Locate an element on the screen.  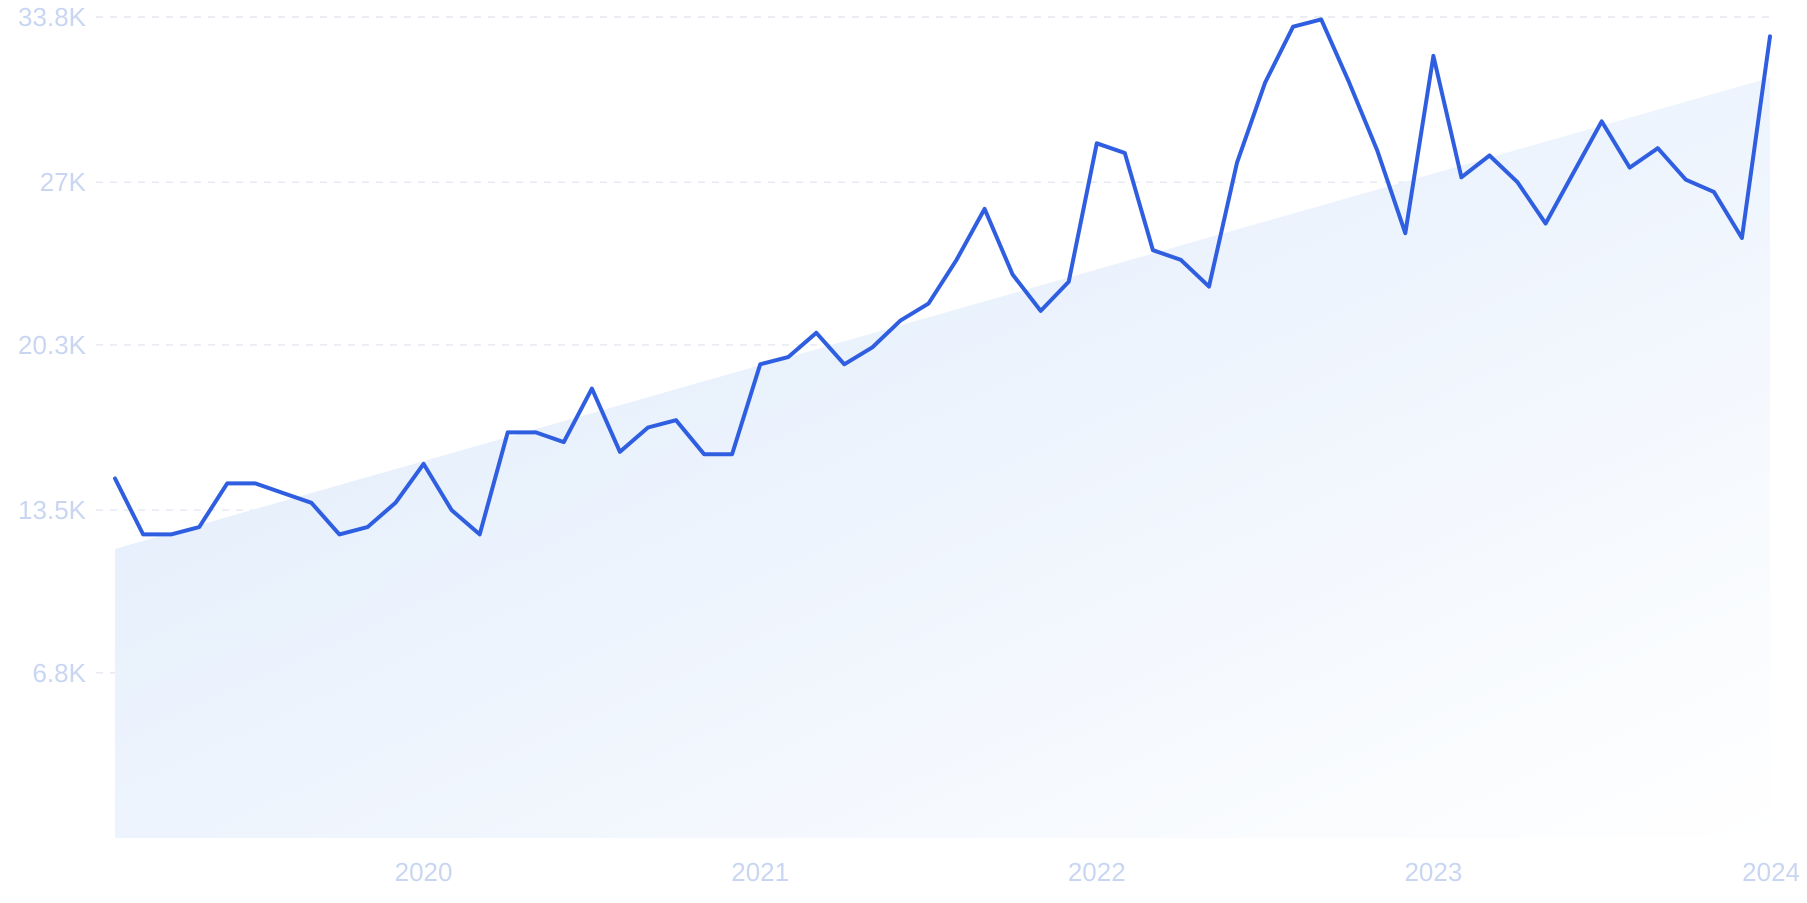
y-tick-label: 13.5K is located at coordinates (52, 510).